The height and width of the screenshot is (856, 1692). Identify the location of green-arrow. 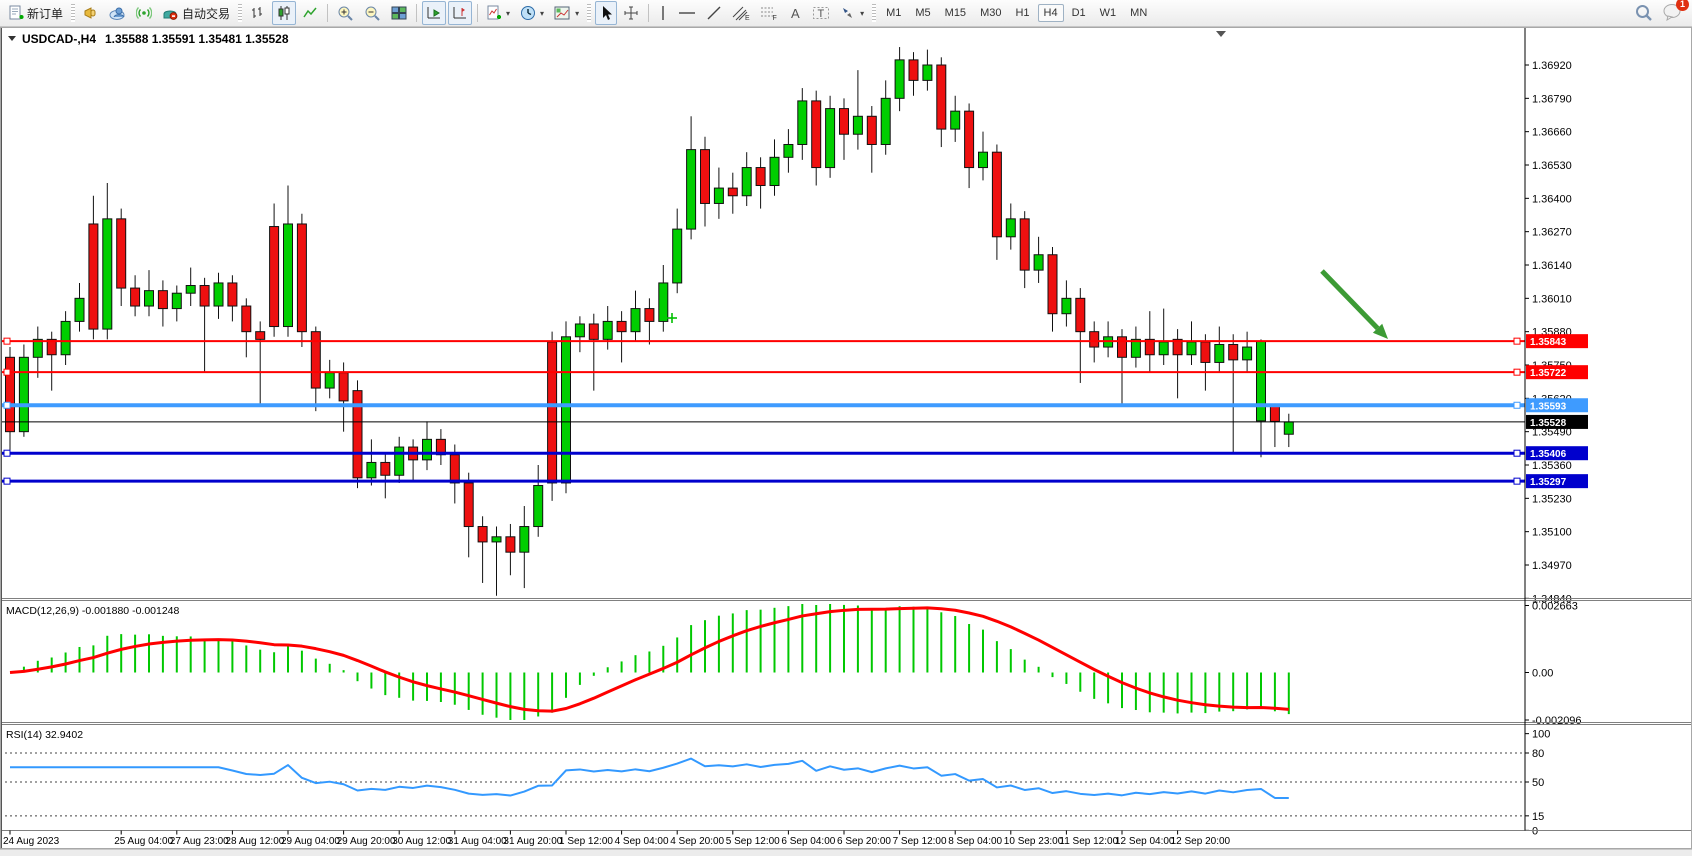
(1354, 304).